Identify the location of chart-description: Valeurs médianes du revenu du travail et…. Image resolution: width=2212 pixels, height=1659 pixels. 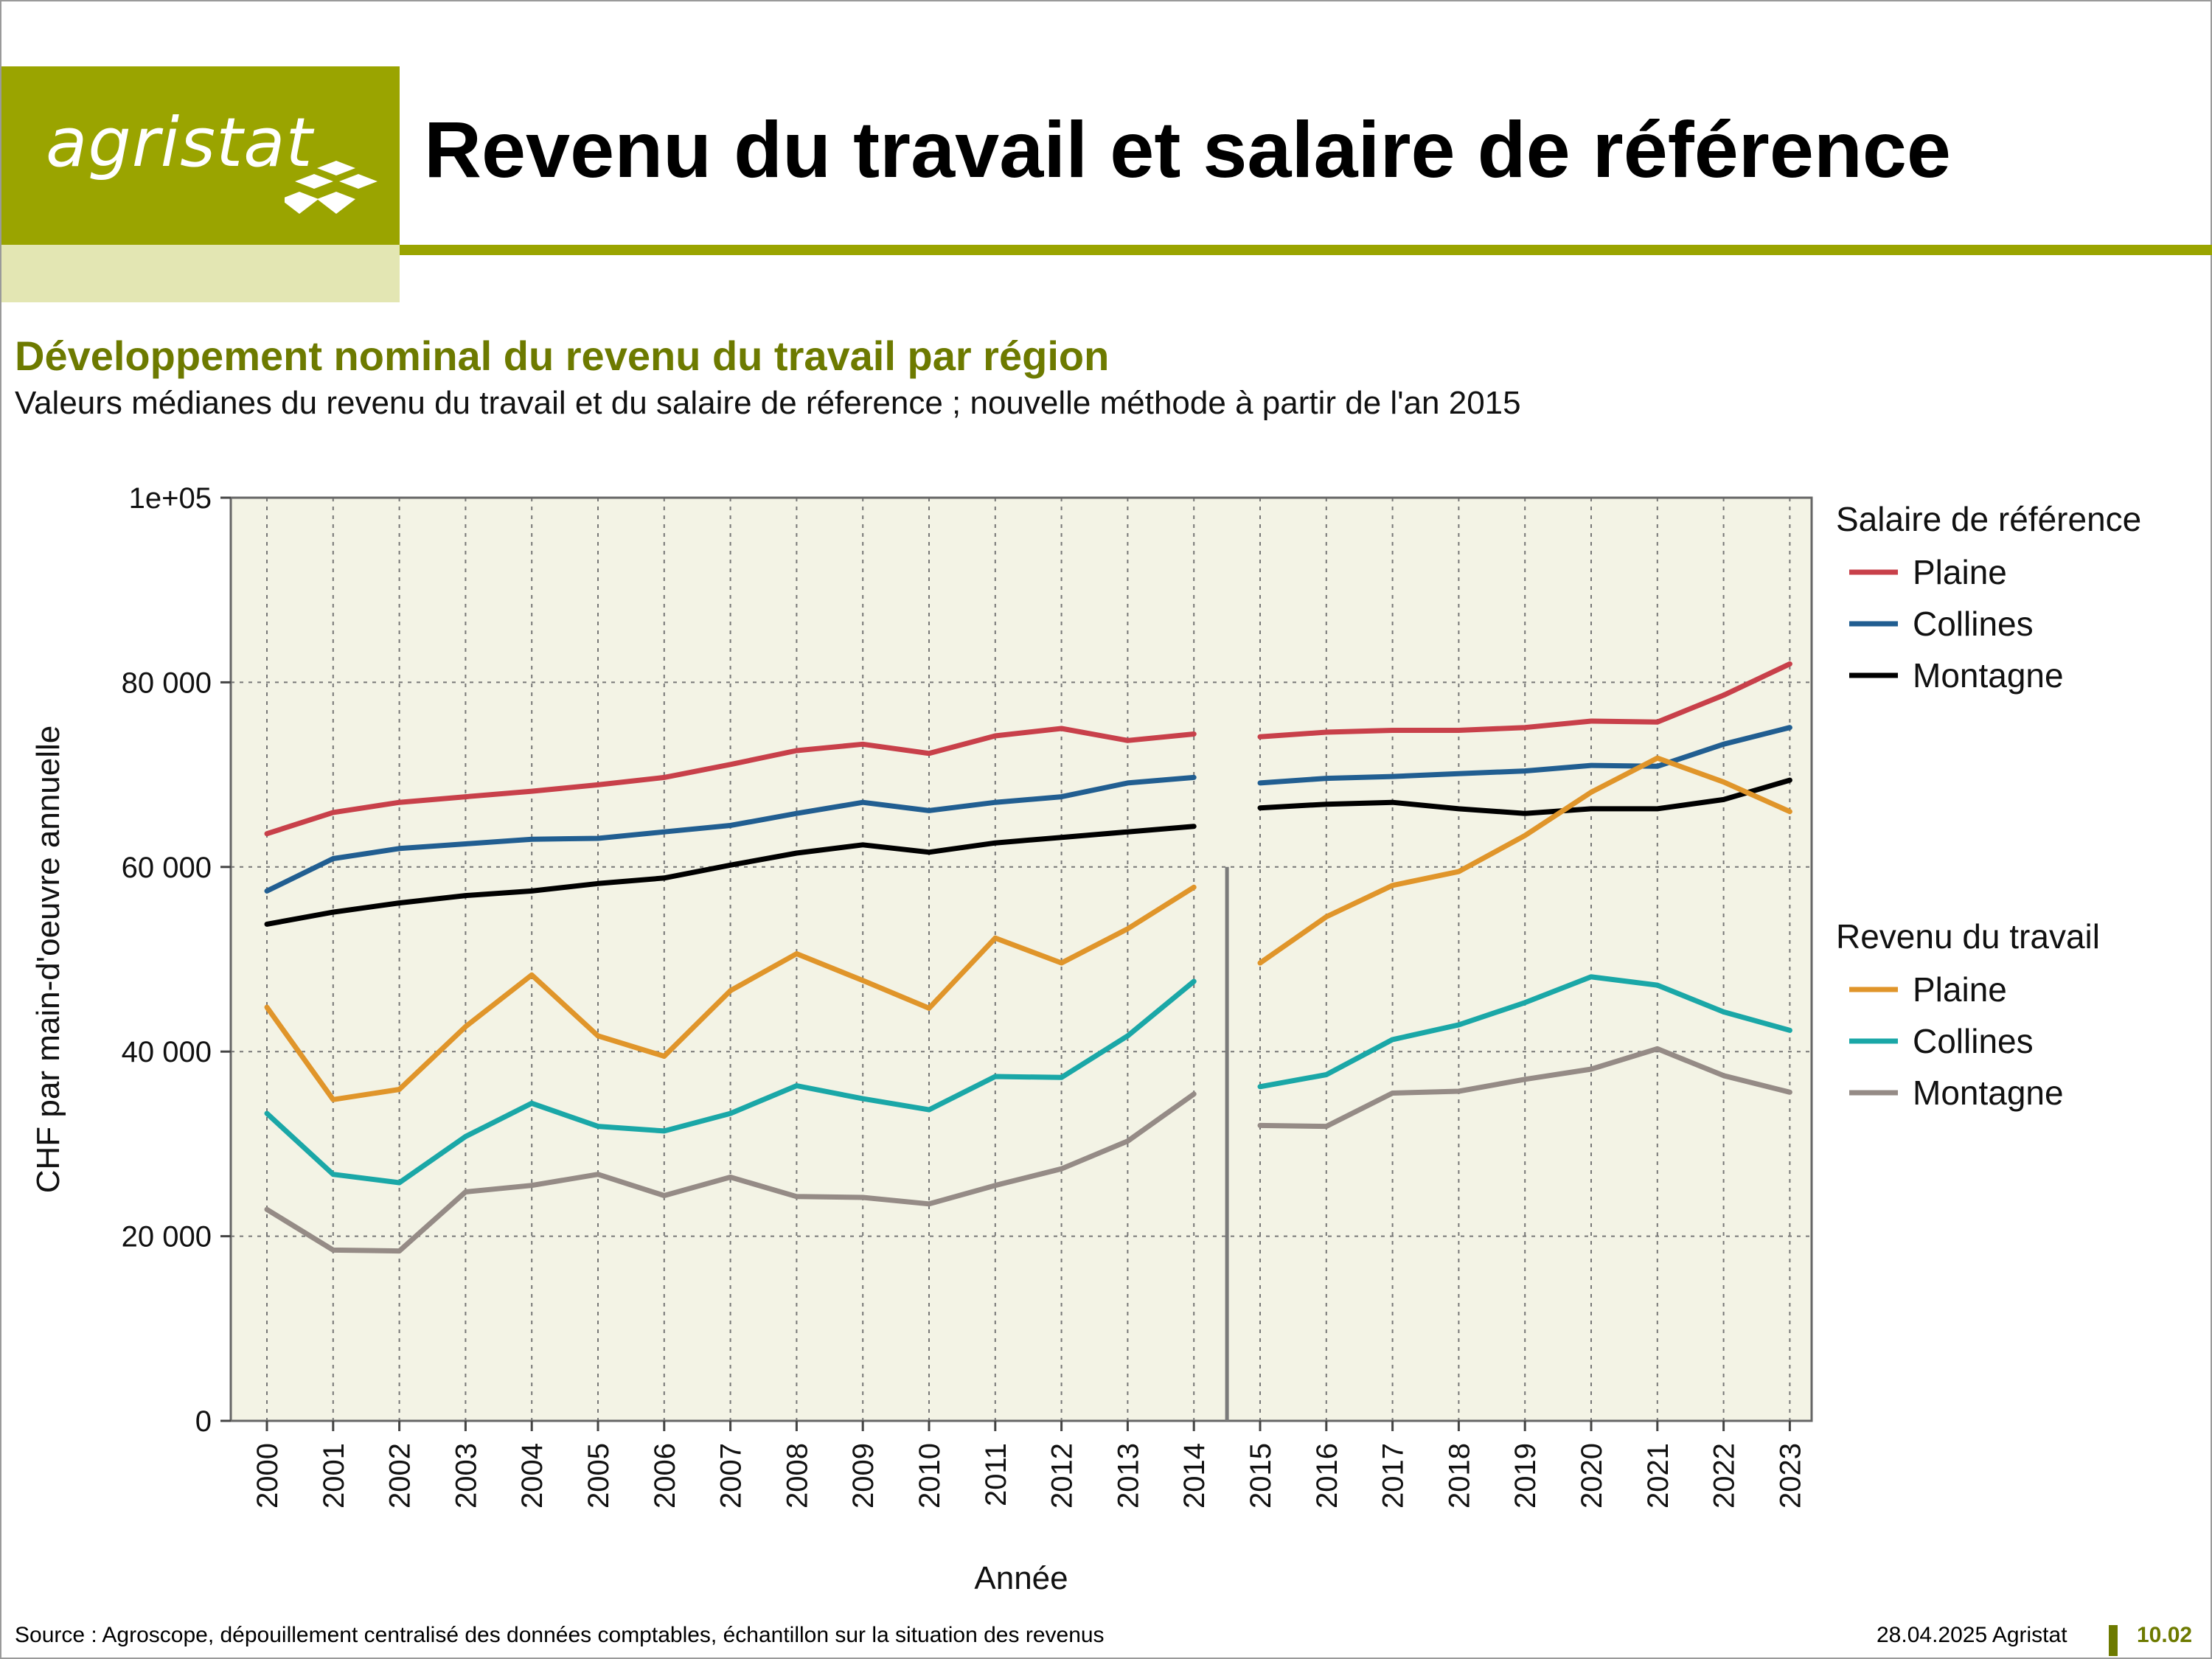
(768, 403).